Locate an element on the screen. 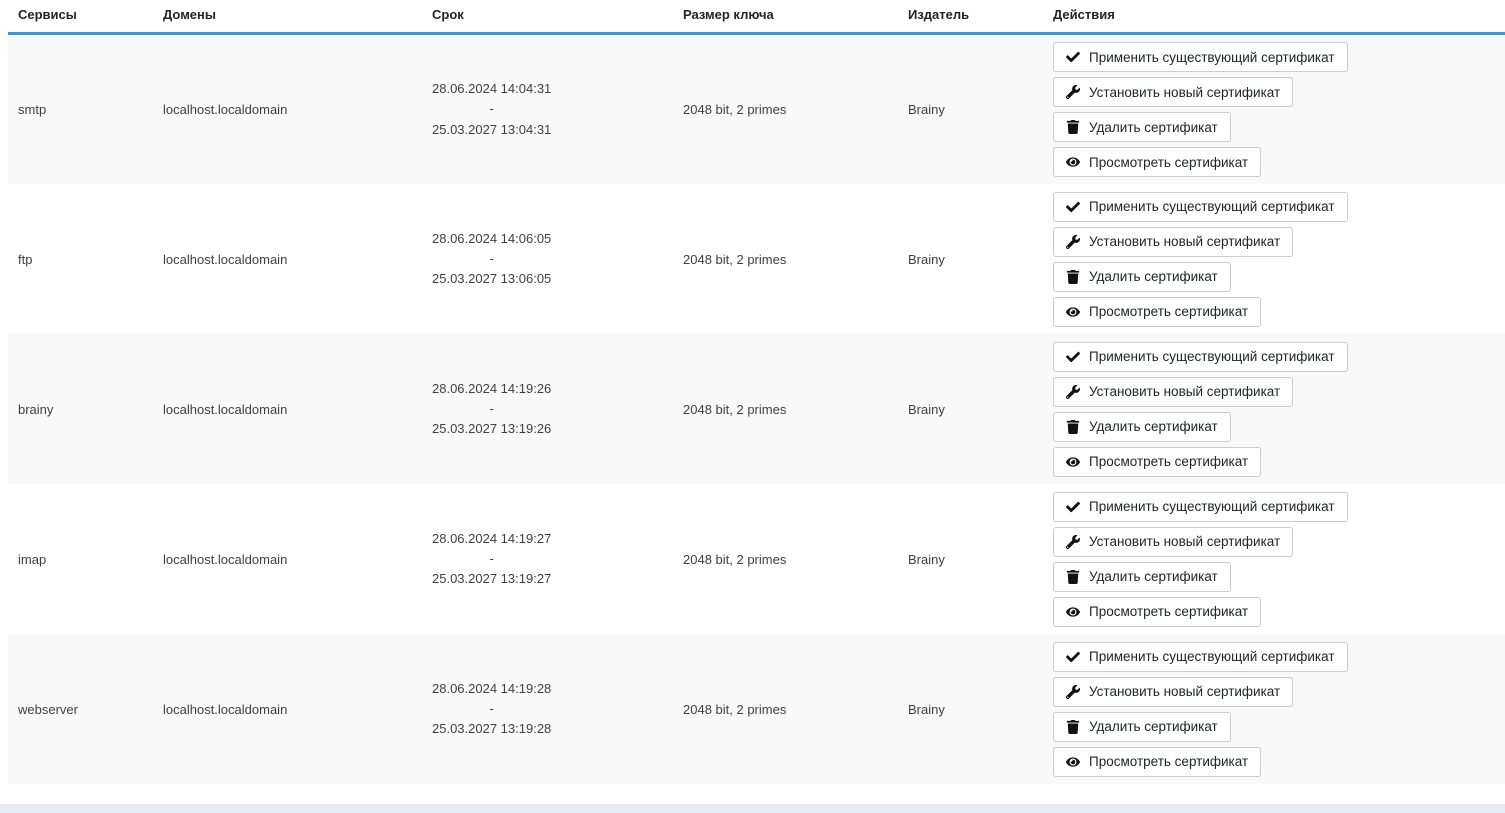 The width and height of the screenshot is (1505, 813). column-header-actions: Действия is located at coordinates (1274, 17).